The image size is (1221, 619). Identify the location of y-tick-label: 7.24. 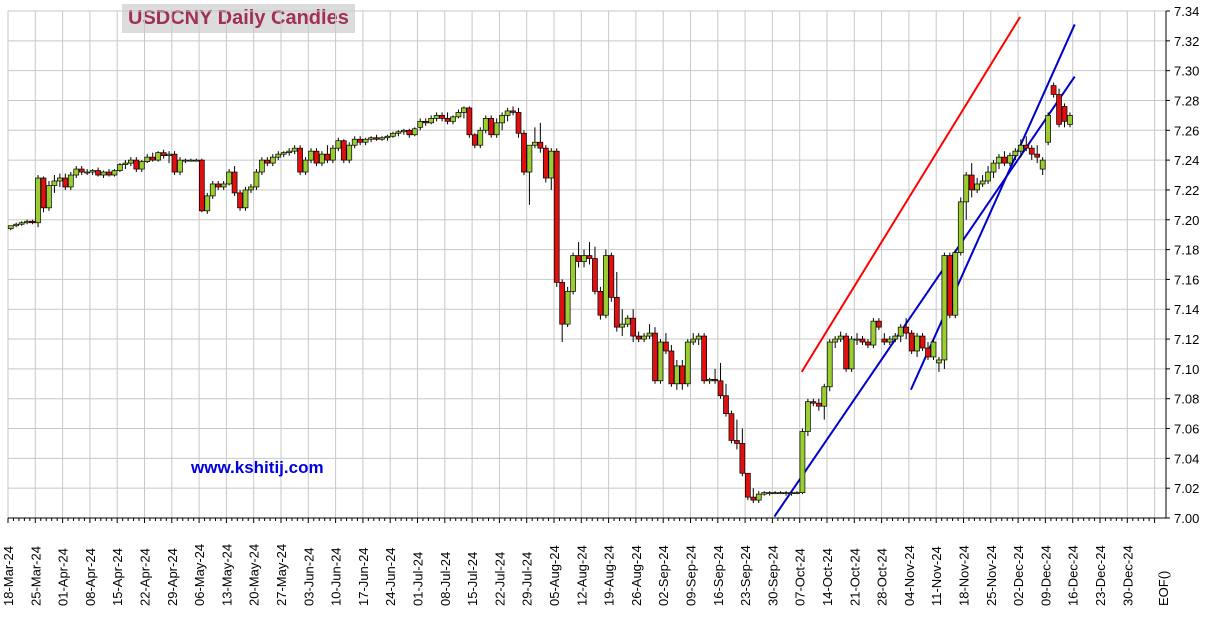
(1186, 160).